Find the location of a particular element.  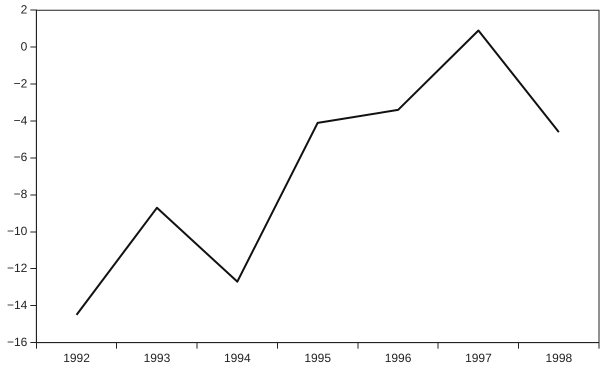

y-tick-label: −10 is located at coordinates (17, 231).